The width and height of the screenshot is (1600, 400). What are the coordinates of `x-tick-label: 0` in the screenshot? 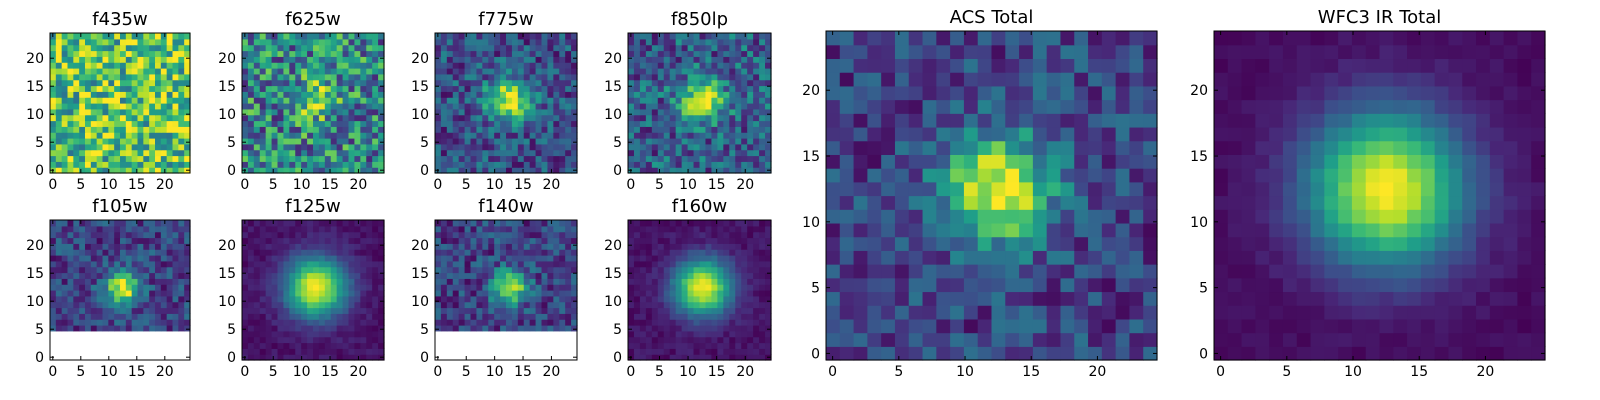 It's located at (630, 185).